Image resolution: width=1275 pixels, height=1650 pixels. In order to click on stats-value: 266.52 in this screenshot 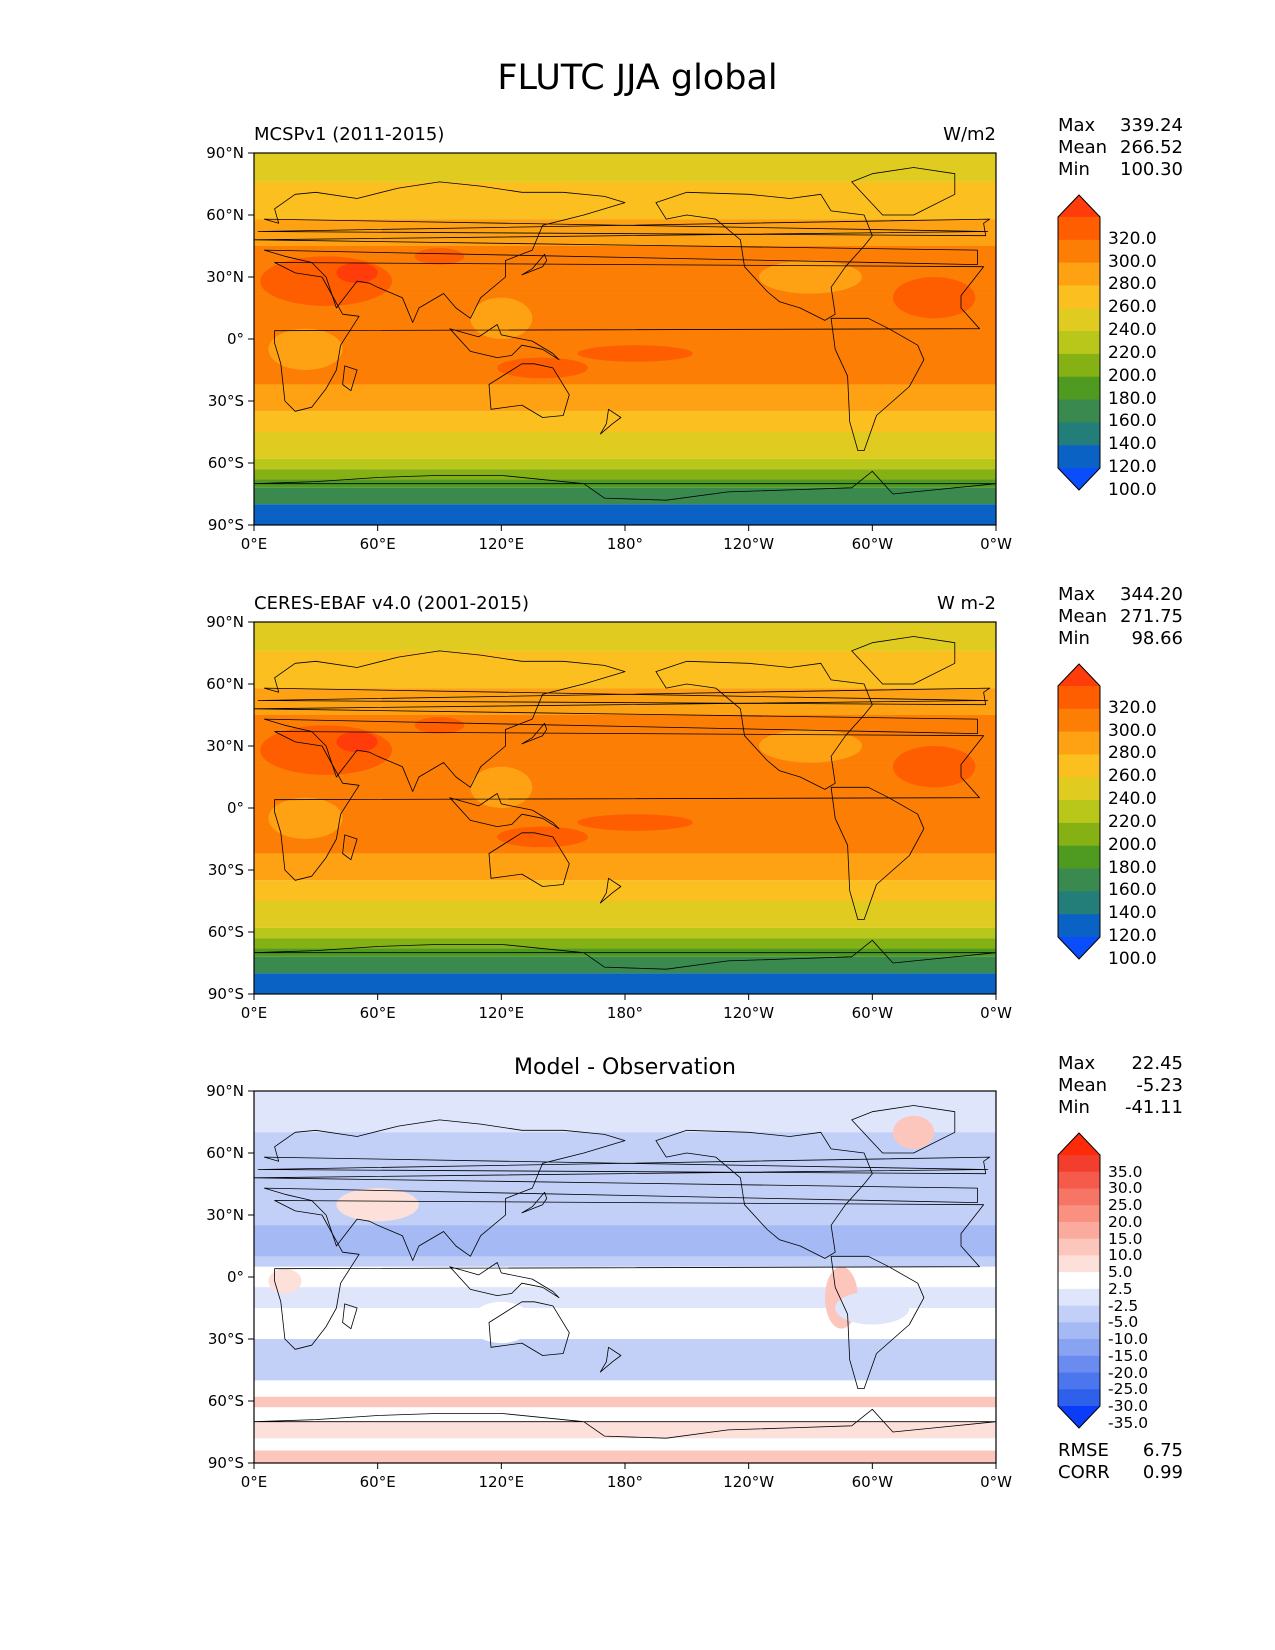, I will do `click(1151, 147)`.